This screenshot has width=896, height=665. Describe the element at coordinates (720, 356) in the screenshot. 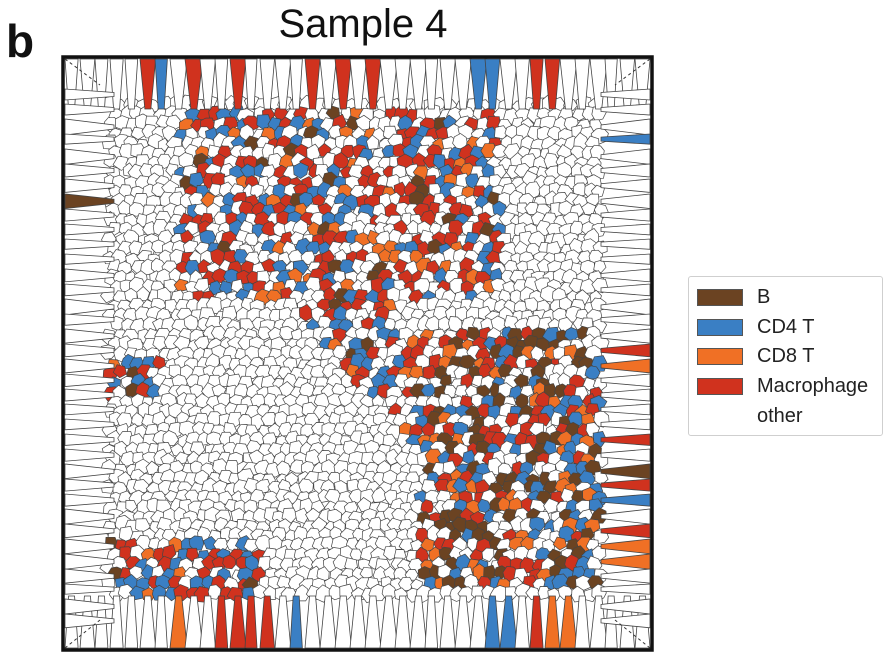

I see `legend-swatch-cd8-t` at that location.